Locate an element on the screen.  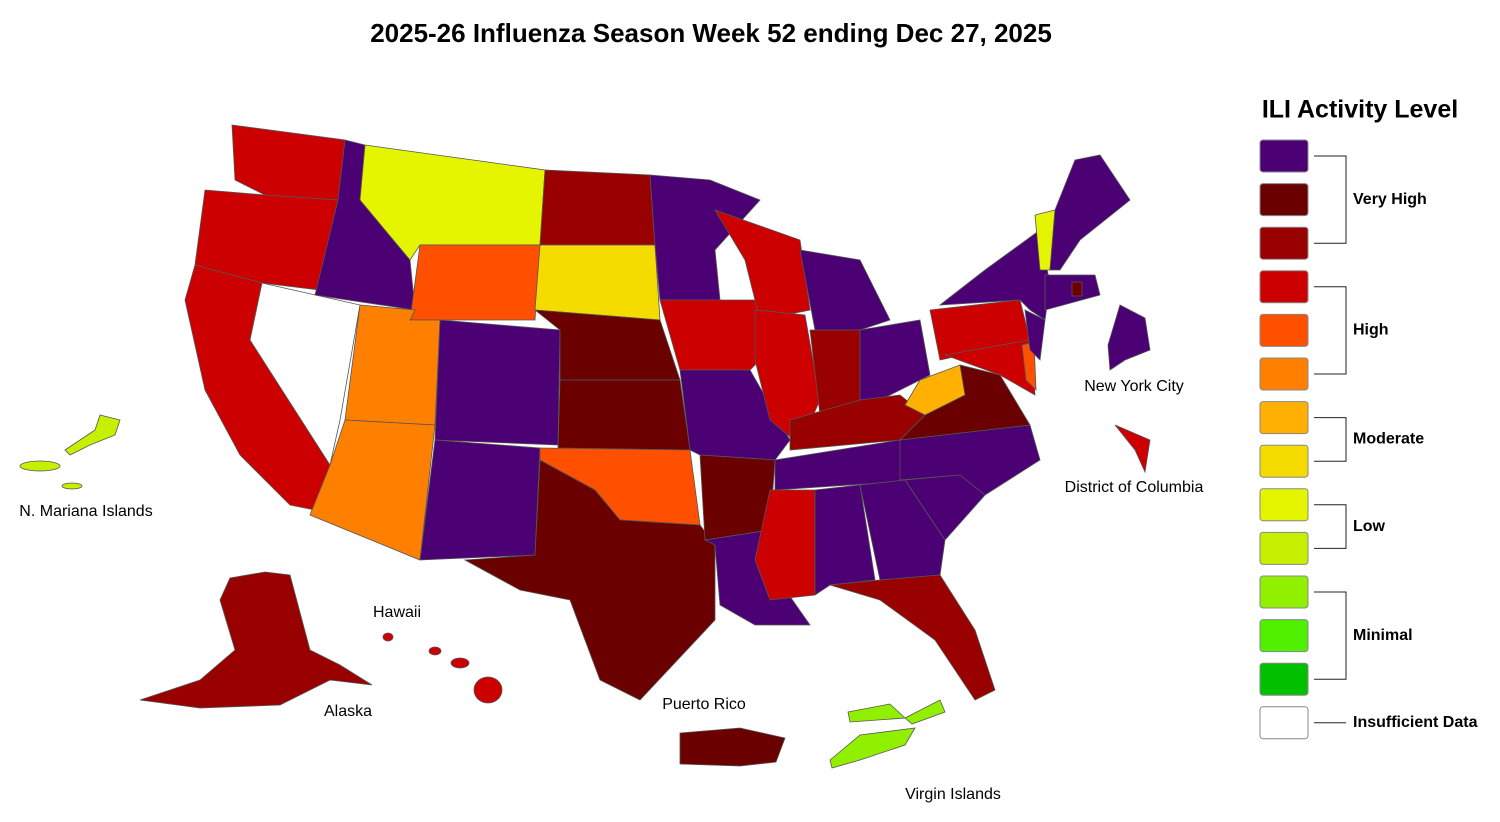
place-label: District of Columbia is located at coordinates (1134, 487).